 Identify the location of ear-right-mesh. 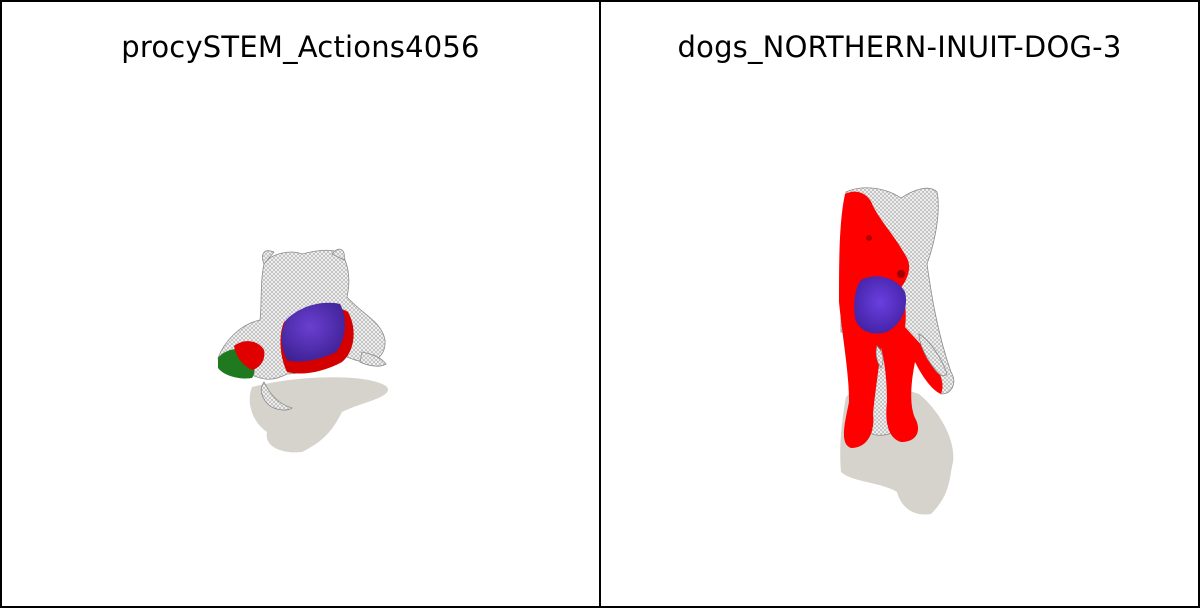
(338, 254).